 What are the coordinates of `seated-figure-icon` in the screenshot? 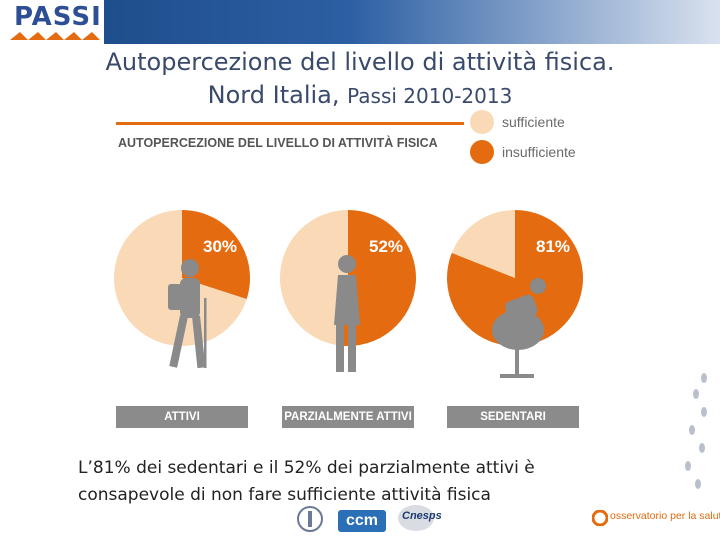 It's located at (519, 328).